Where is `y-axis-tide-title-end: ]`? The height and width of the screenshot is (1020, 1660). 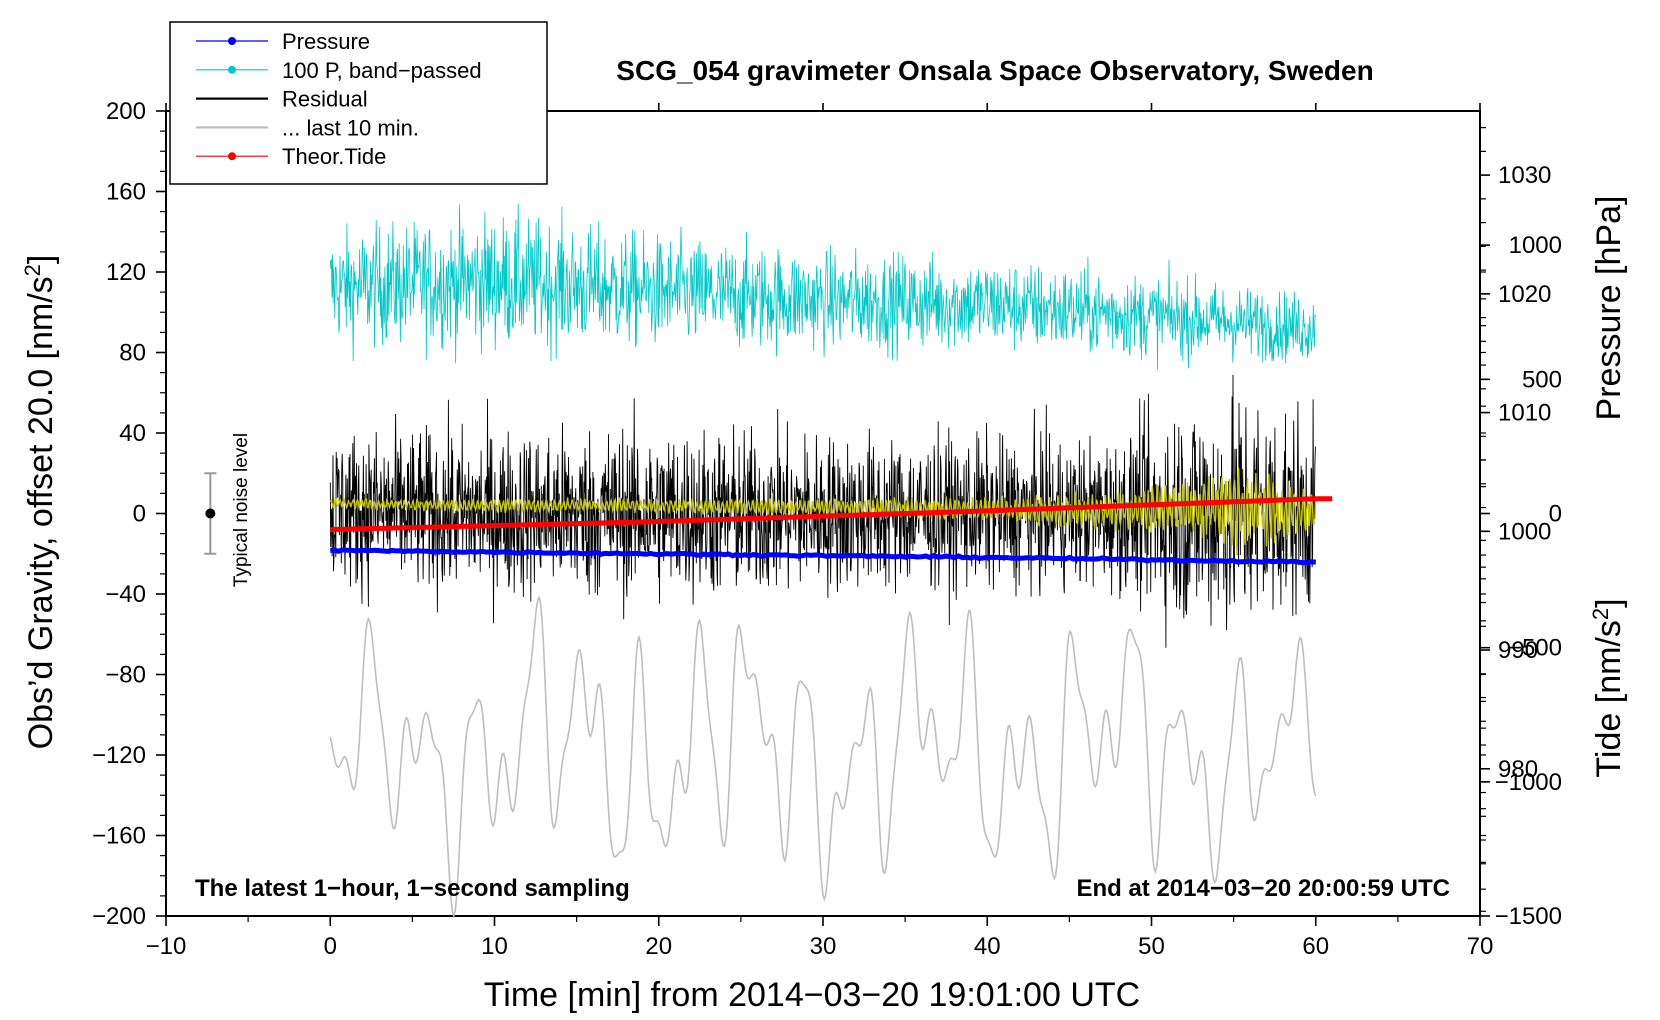 y-axis-tide-title-end: ] is located at coordinates (1609, 602).